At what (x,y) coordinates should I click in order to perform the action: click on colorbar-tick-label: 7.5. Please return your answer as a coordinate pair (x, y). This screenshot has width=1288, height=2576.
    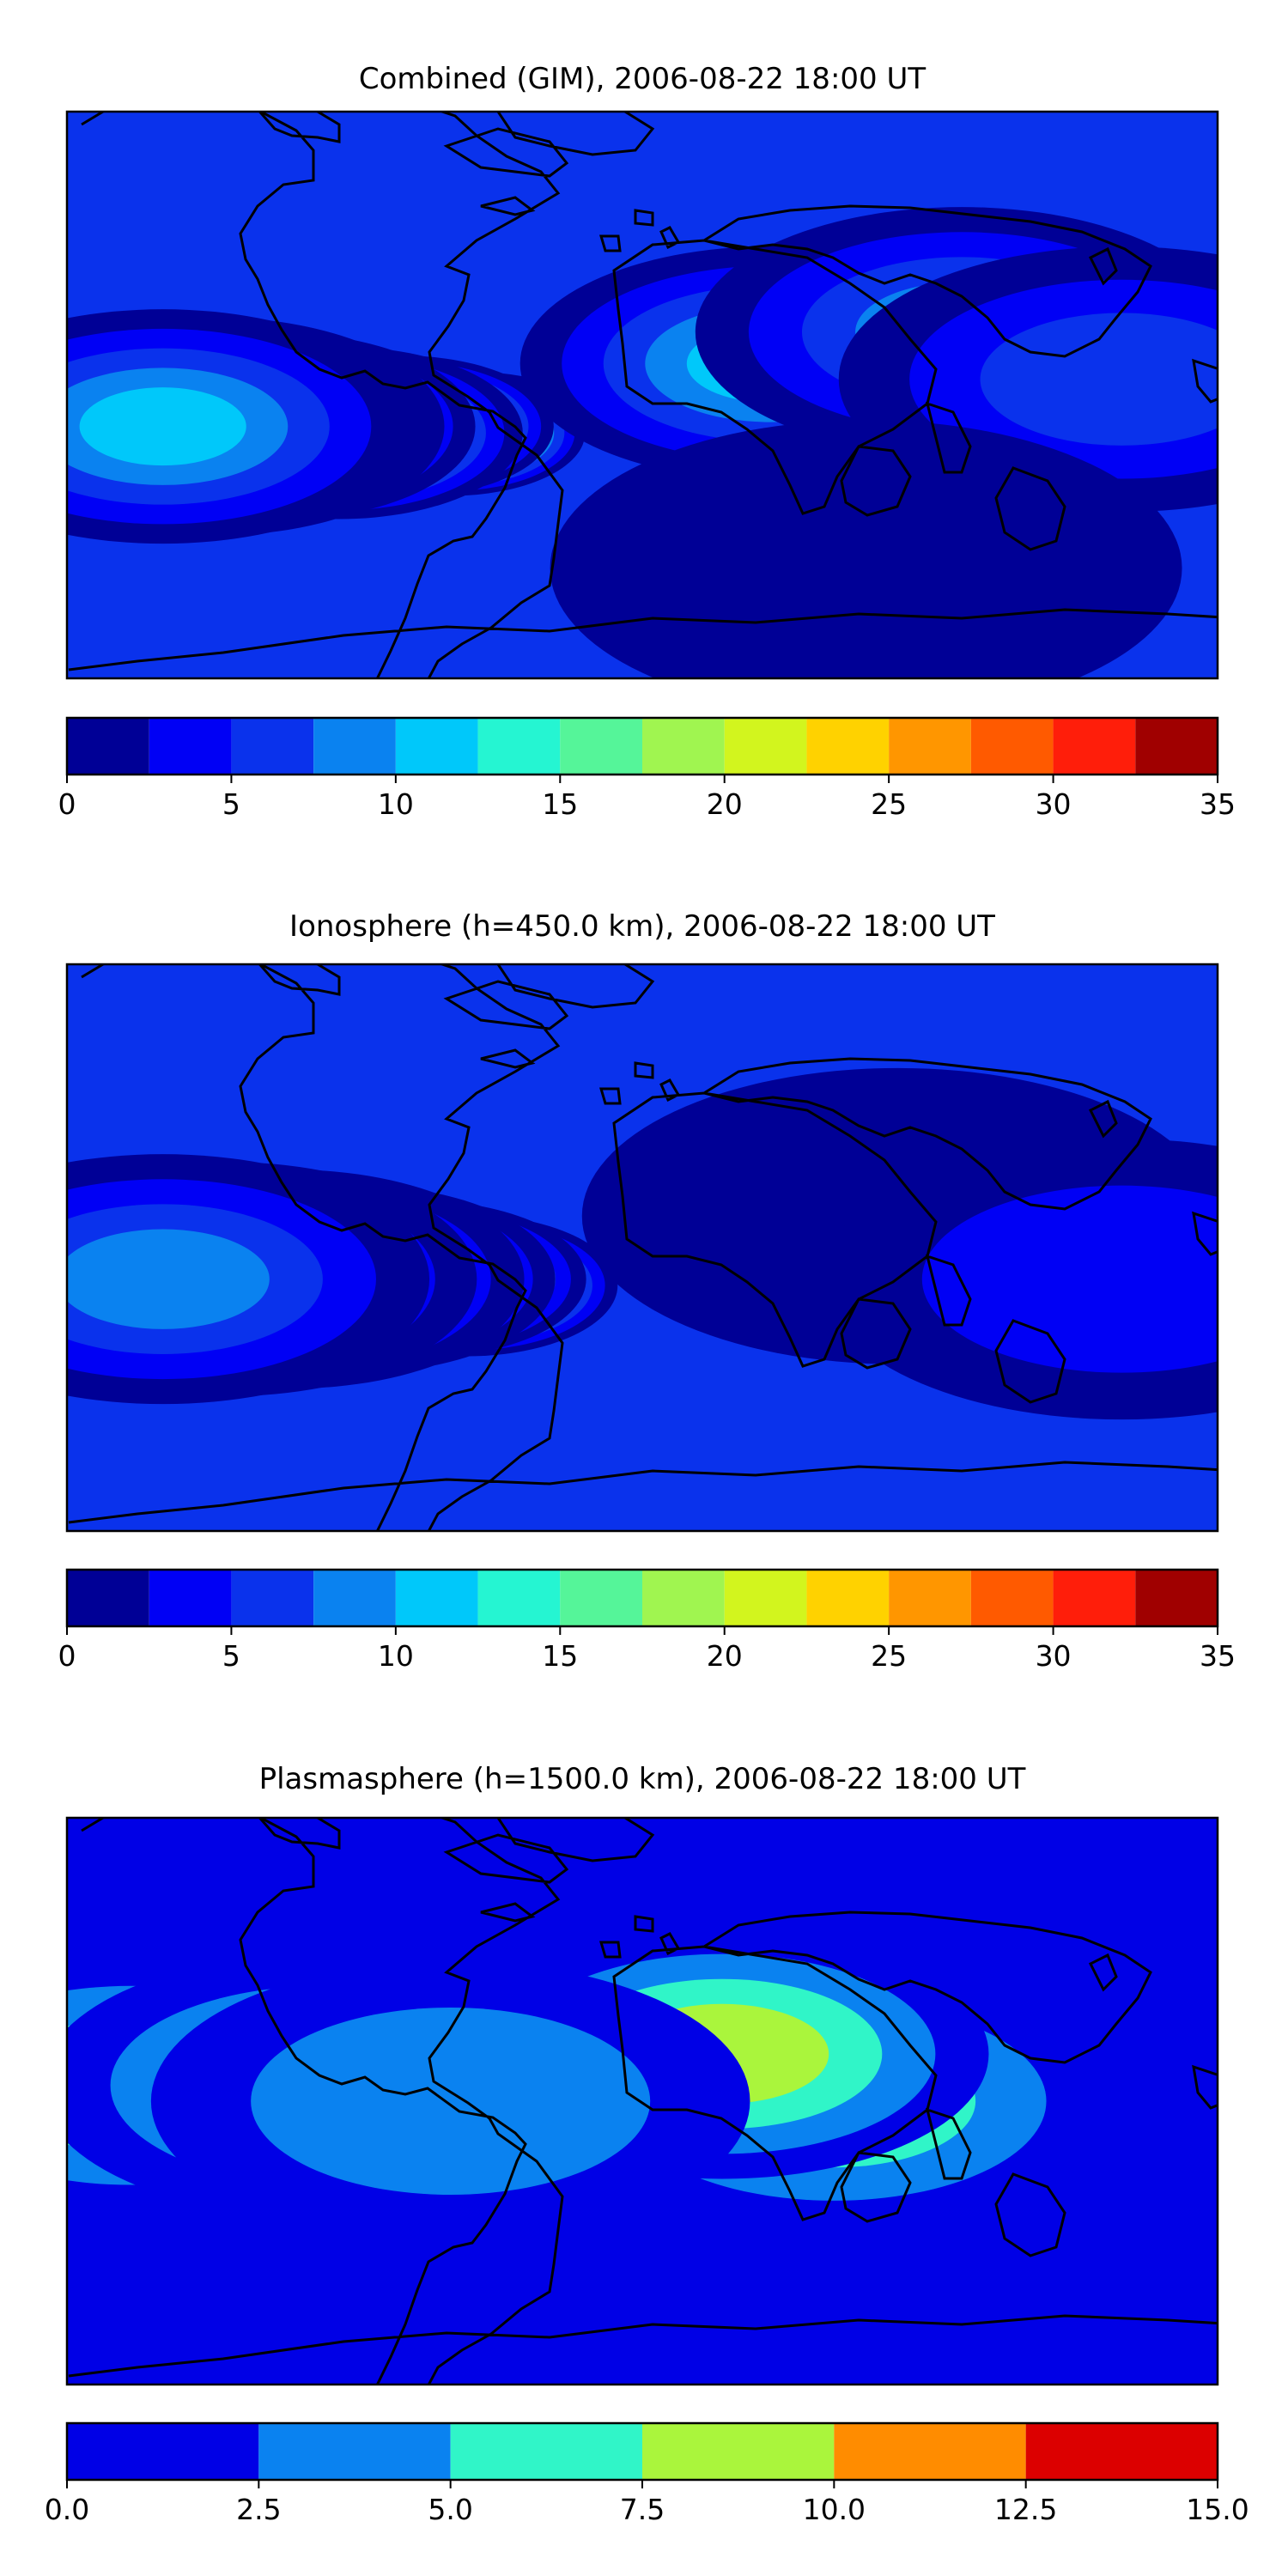
    Looking at the image, I should click on (642, 2509).